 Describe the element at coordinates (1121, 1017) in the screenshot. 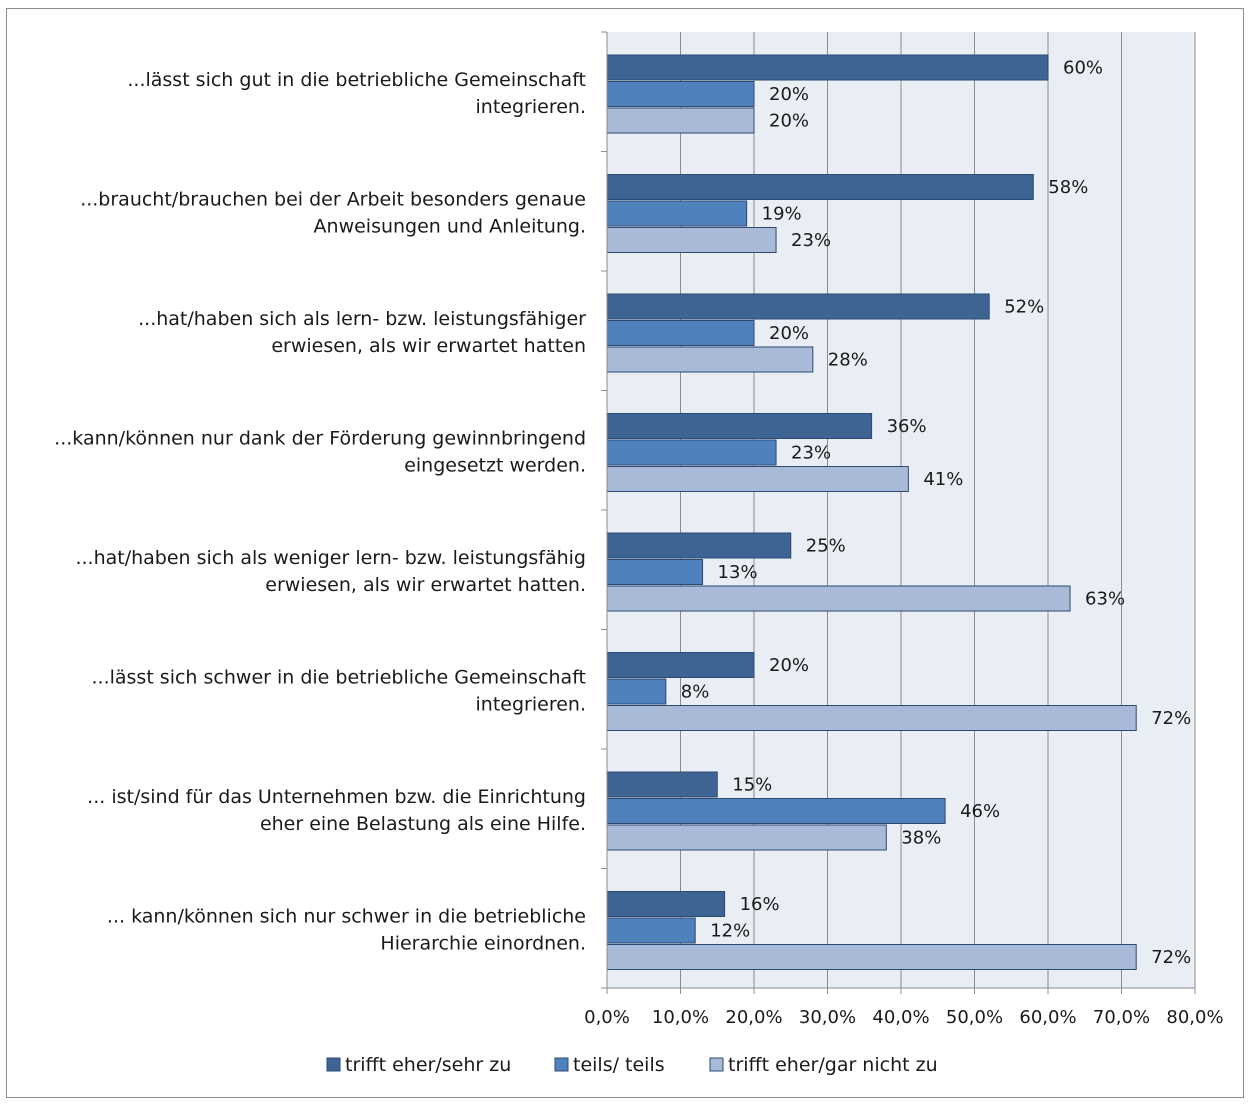

I see `x-tick-label: 70,0%` at that location.